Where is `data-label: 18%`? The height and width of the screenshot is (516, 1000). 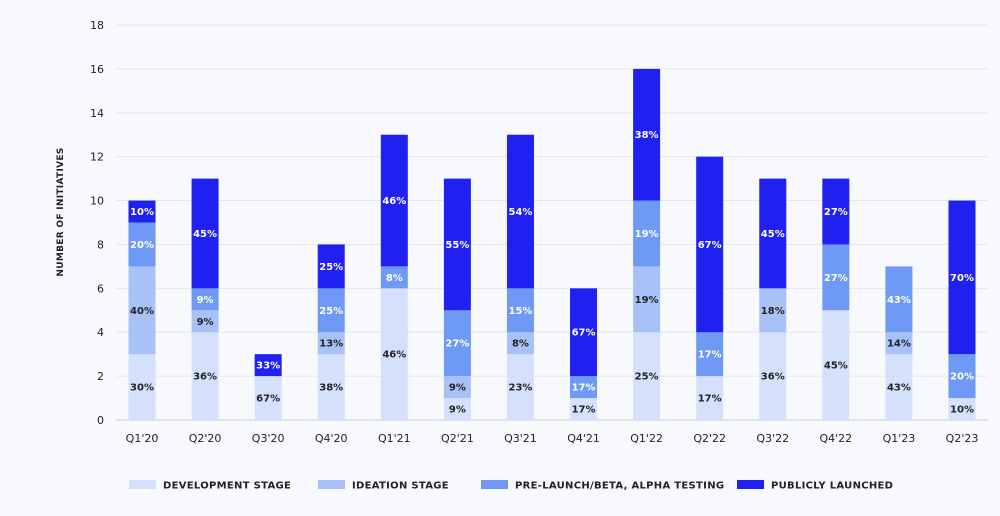 data-label: 18% is located at coordinates (773, 311).